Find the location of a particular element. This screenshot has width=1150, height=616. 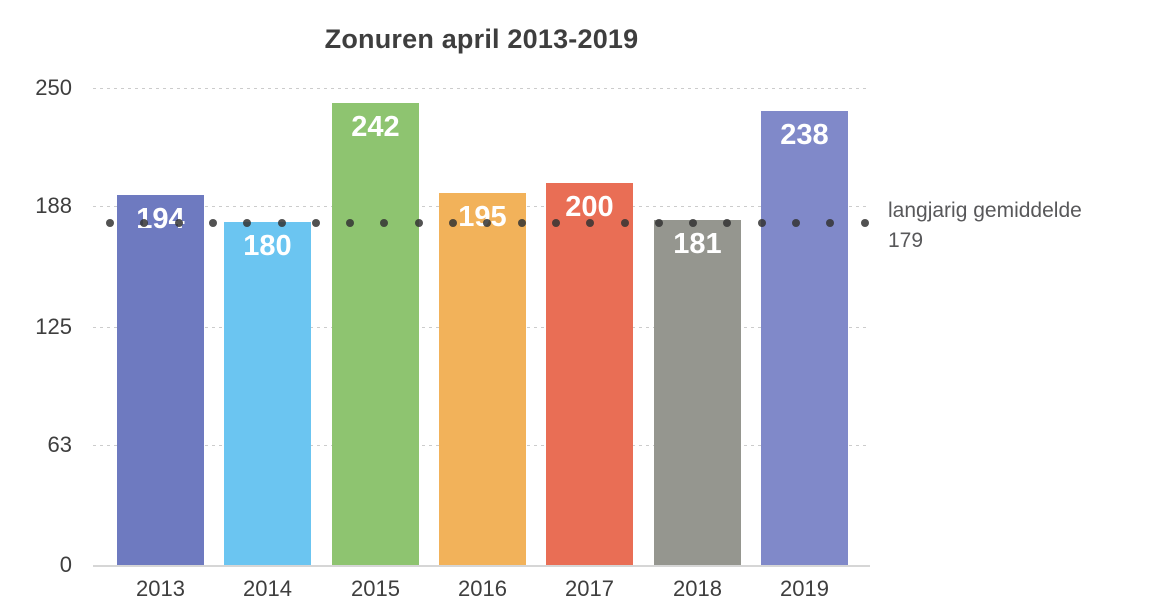

average-line-value: 179 is located at coordinates (906, 240).